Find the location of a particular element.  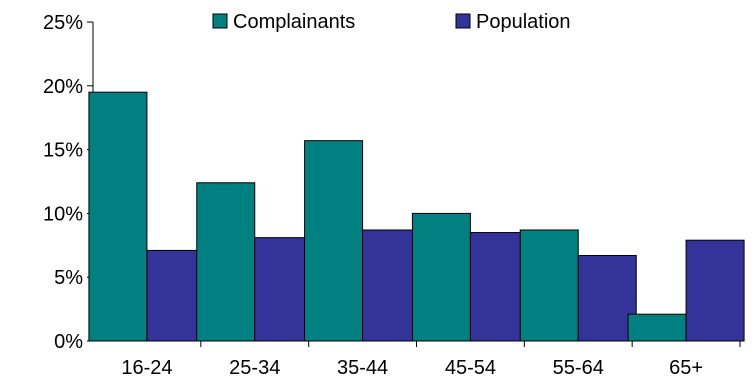

x-tick-label: 65+ is located at coordinates (686, 368).